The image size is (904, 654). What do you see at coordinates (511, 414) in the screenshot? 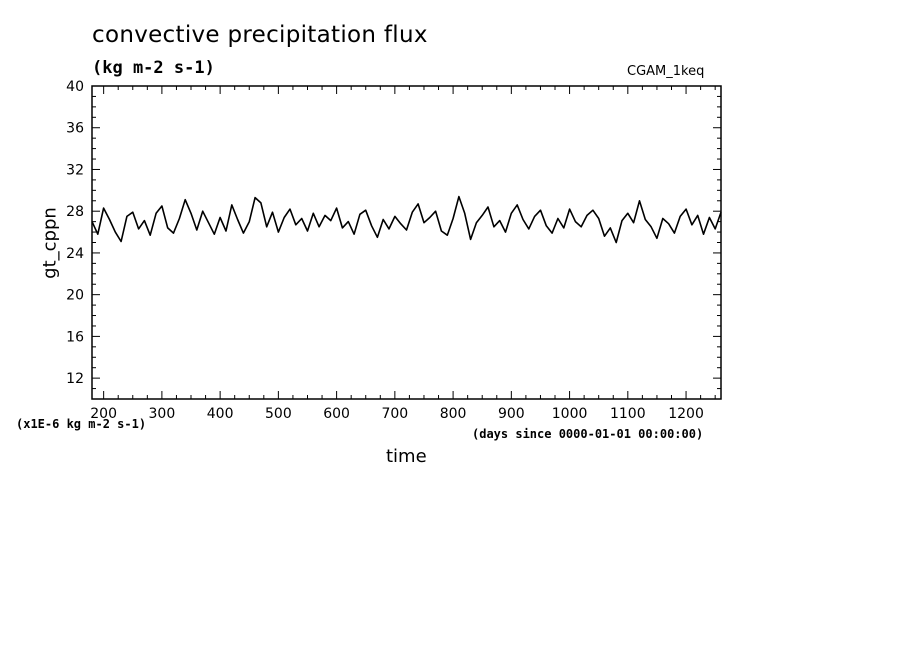
I see `x-tick-label: 900` at bounding box center [511, 414].